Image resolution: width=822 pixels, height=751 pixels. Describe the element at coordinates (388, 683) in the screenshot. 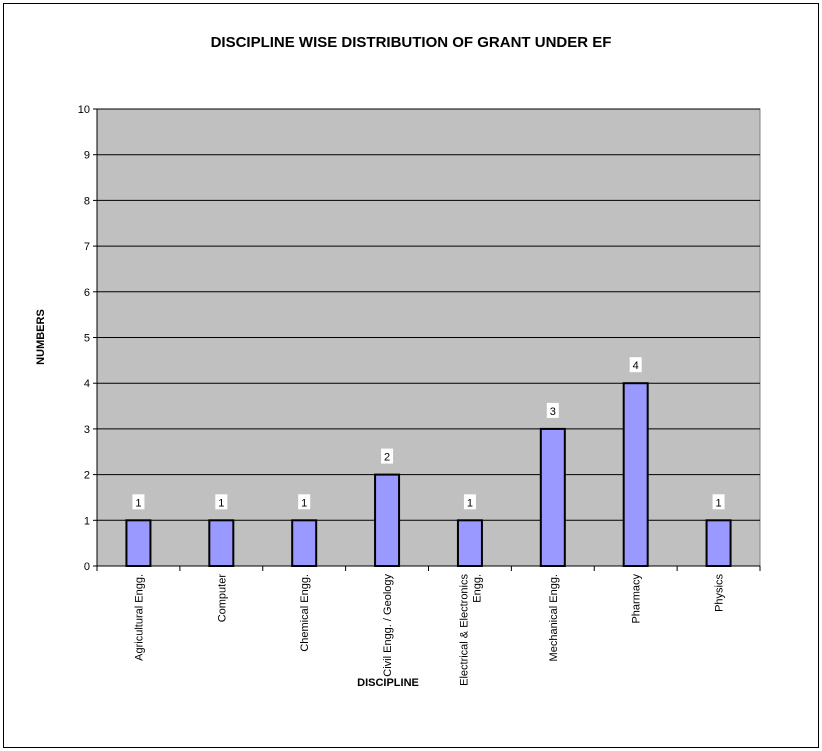

I see `x-axis-title: DISCIPLINE` at that location.